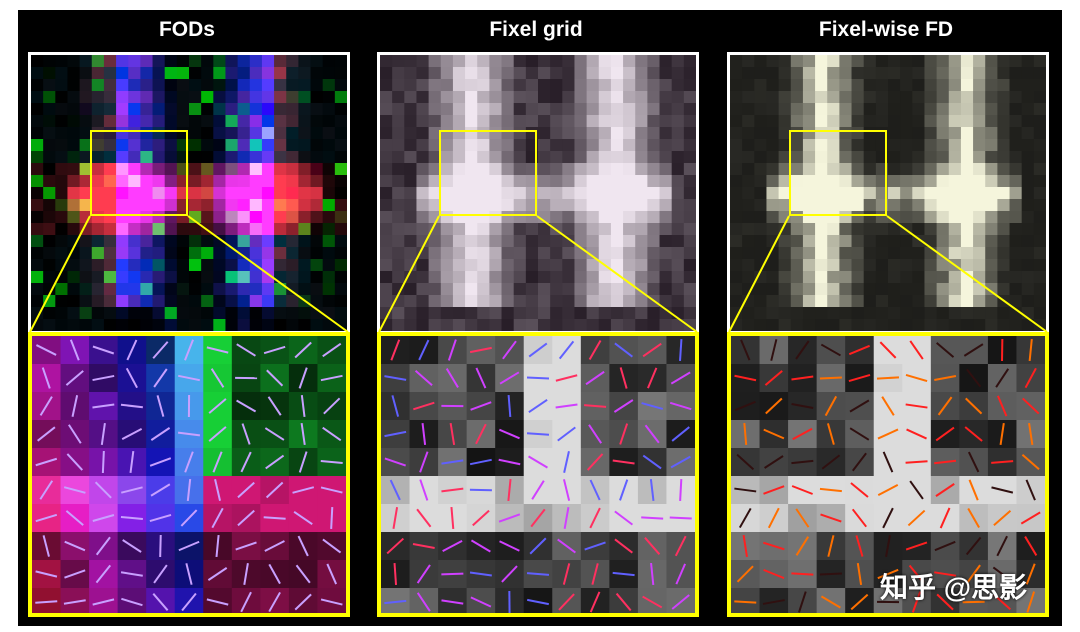 The image size is (1080, 632). What do you see at coordinates (886, 29) in the screenshot?
I see `panel-title: Fixel-wise FD` at bounding box center [886, 29].